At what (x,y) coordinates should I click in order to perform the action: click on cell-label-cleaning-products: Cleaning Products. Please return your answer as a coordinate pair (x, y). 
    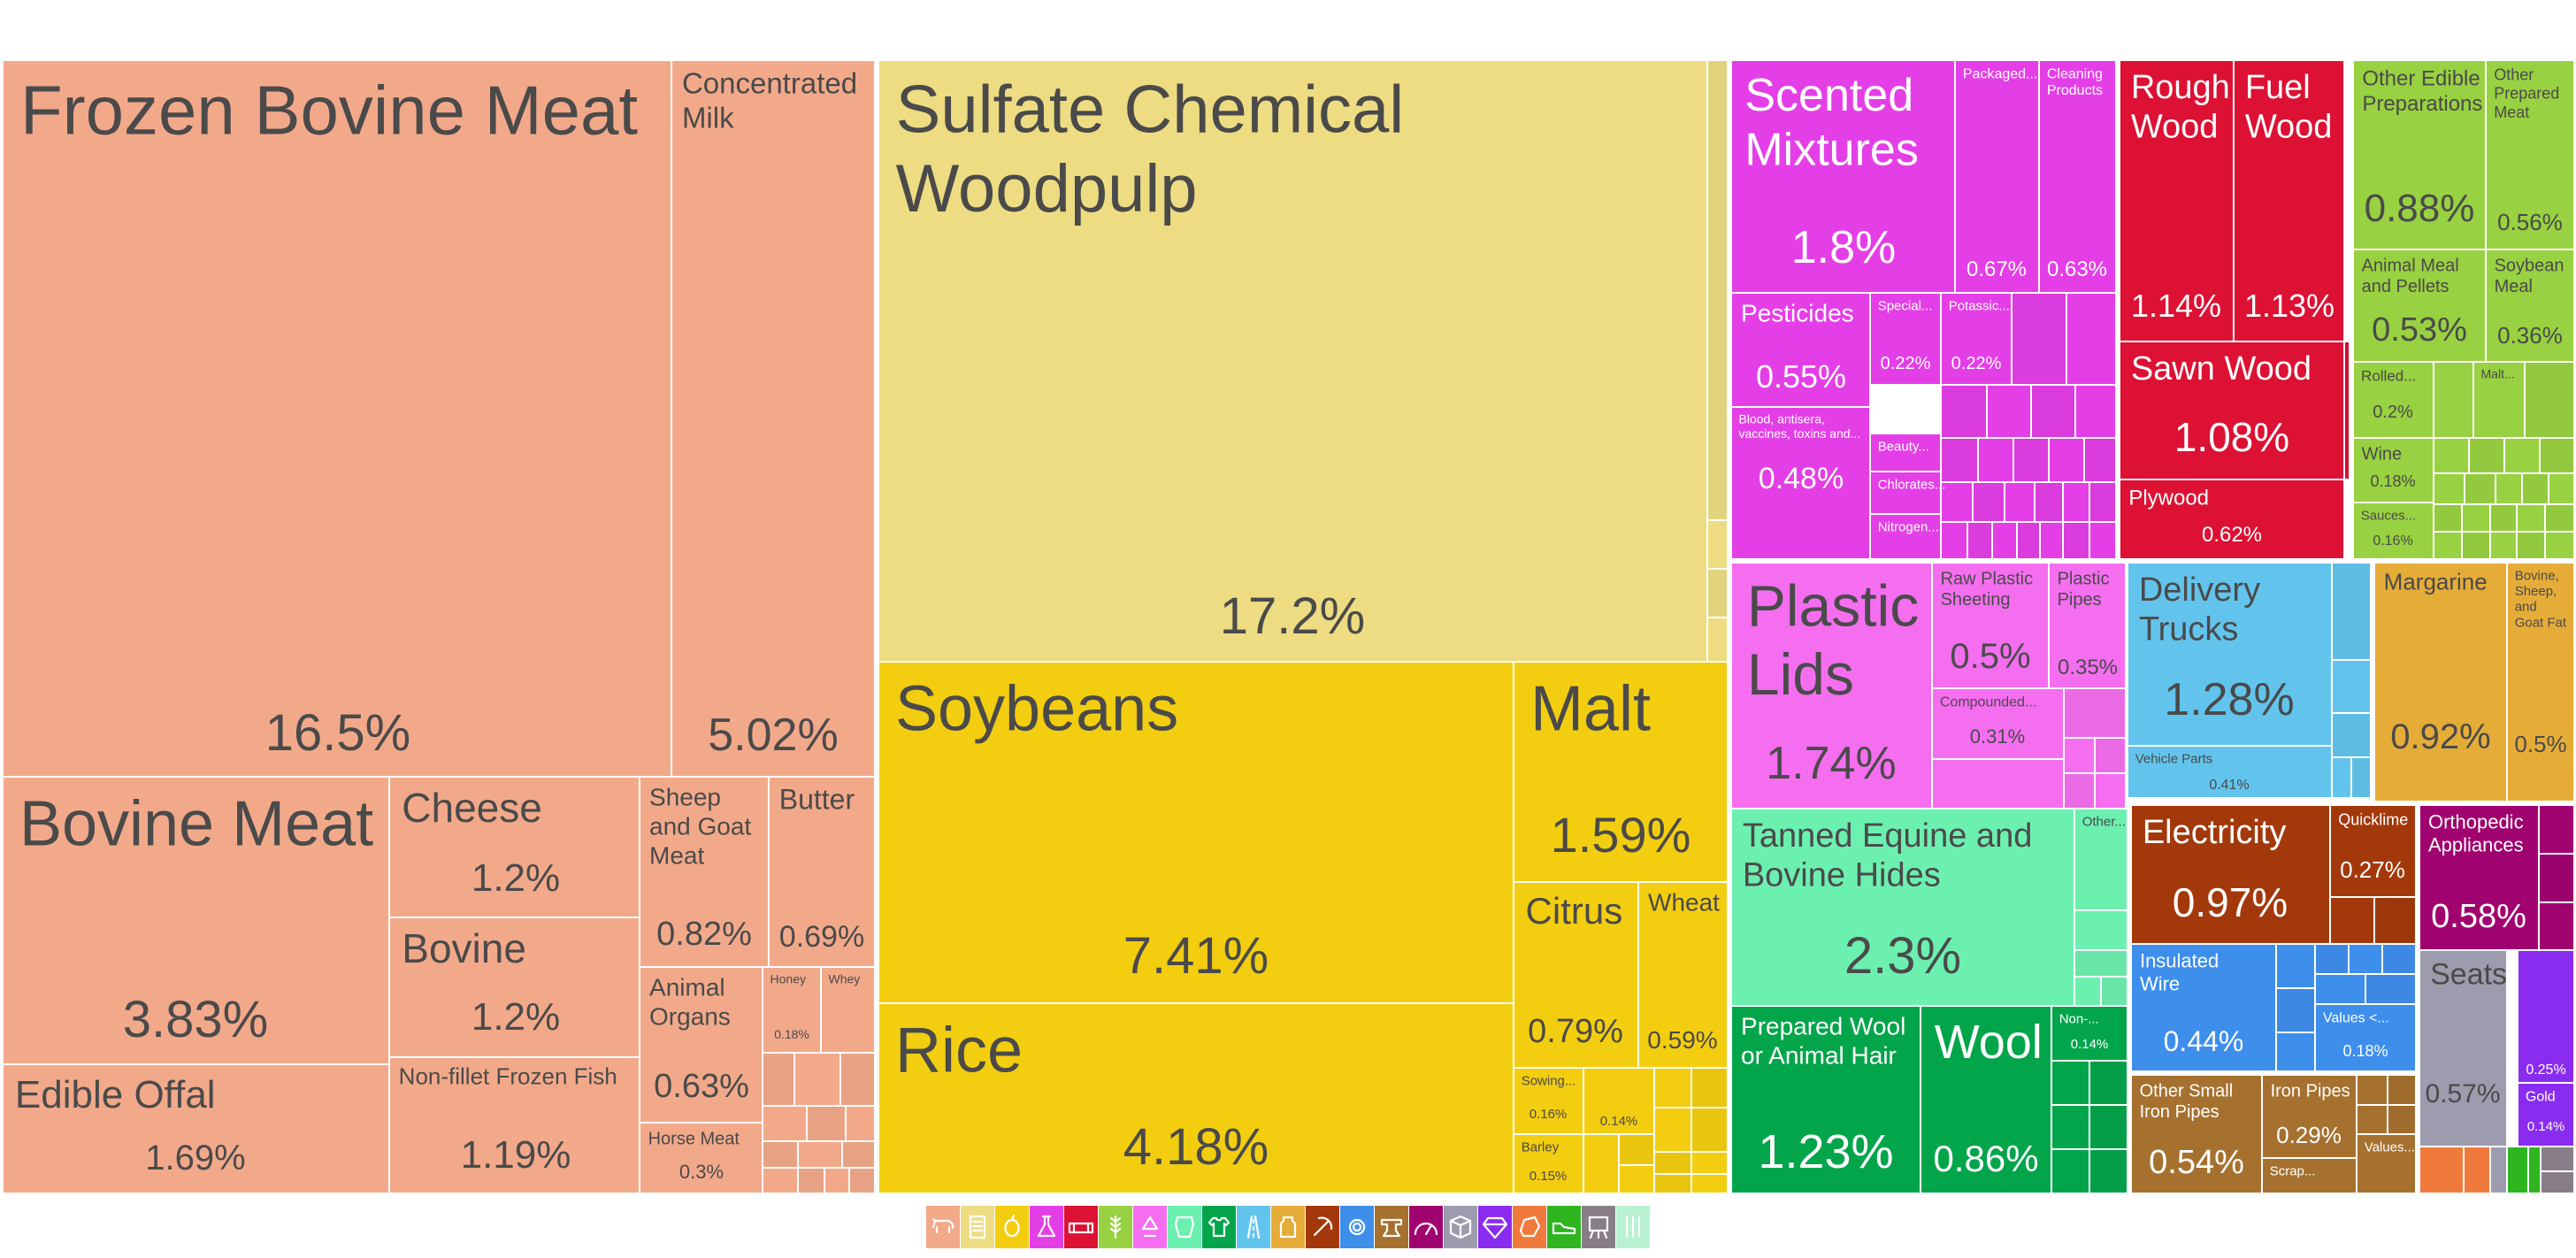
    Looking at the image, I should click on (2075, 82).